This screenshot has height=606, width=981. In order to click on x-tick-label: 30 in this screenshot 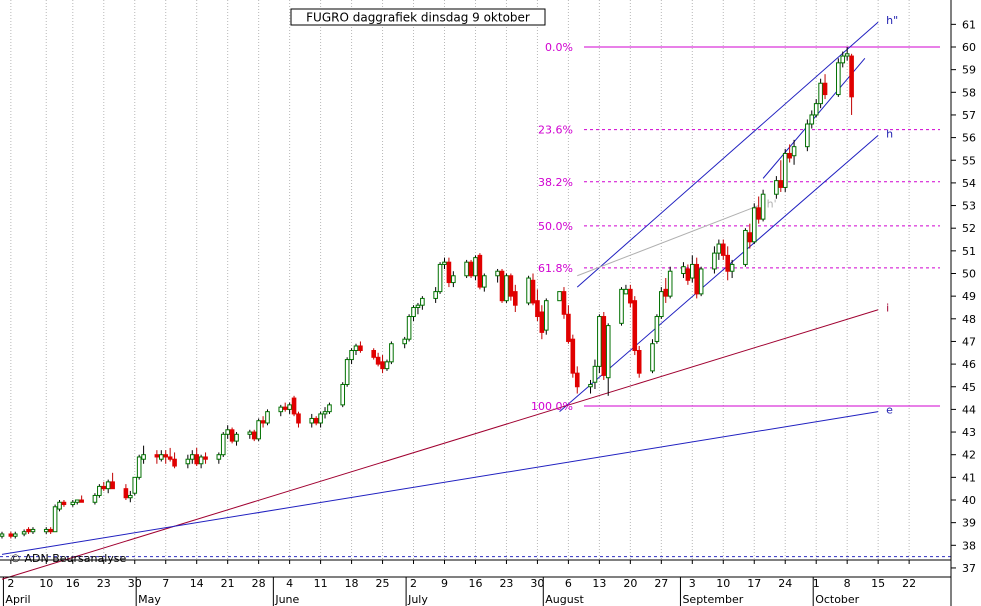, I will do `click(537, 583)`.